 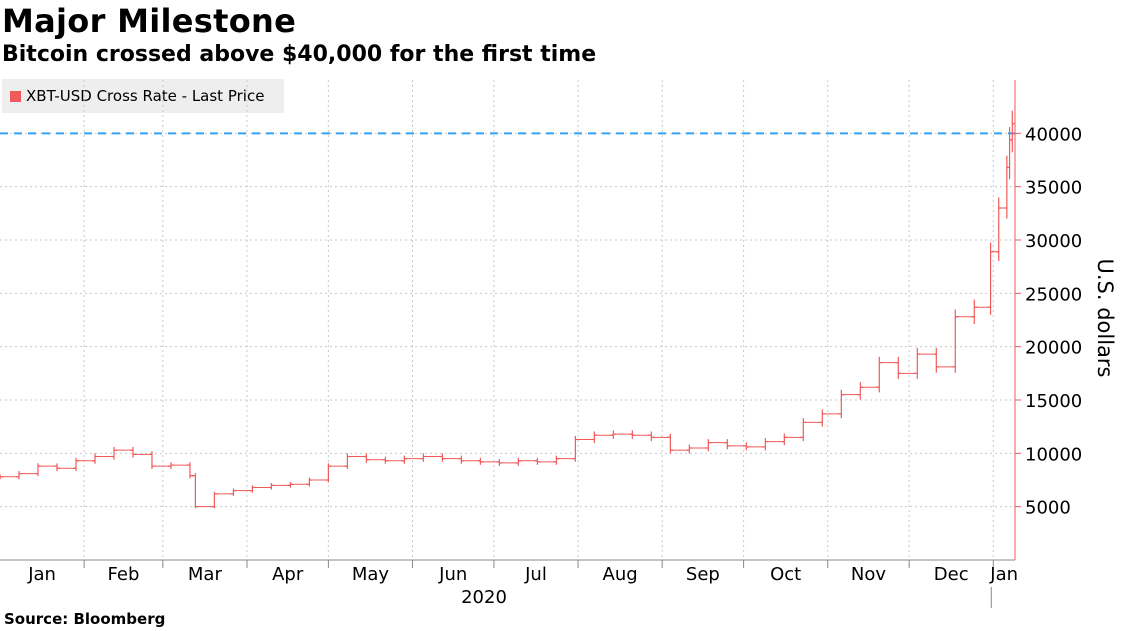 What do you see at coordinates (371, 574) in the screenshot?
I see `x-tick-label: May` at bounding box center [371, 574].